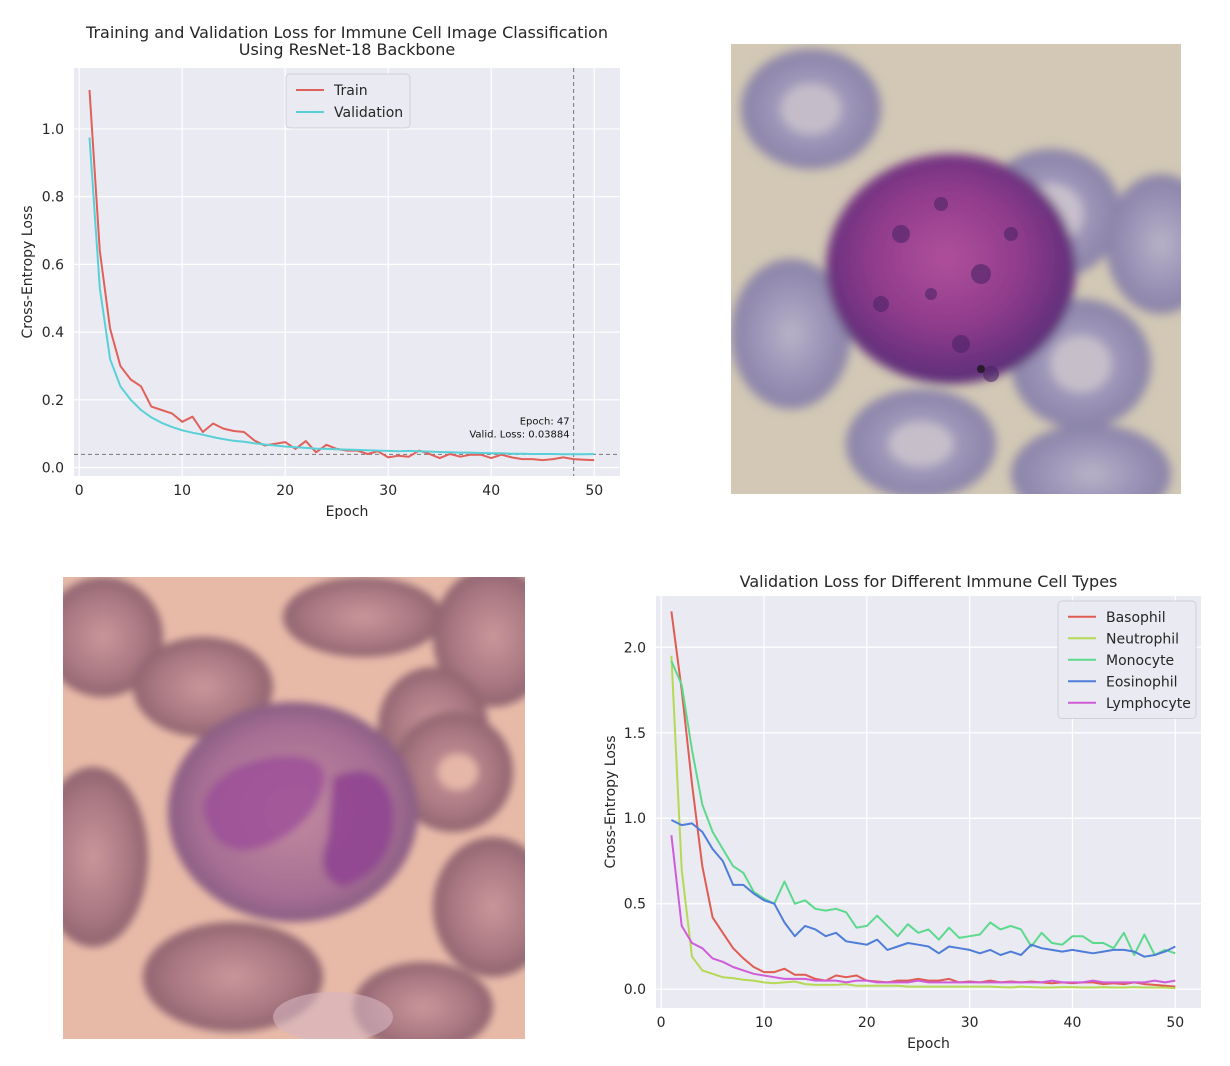 The width and height of the screenshot is (1230, 1066). I want to click on series-line-eosinophil, so click(923, 888).